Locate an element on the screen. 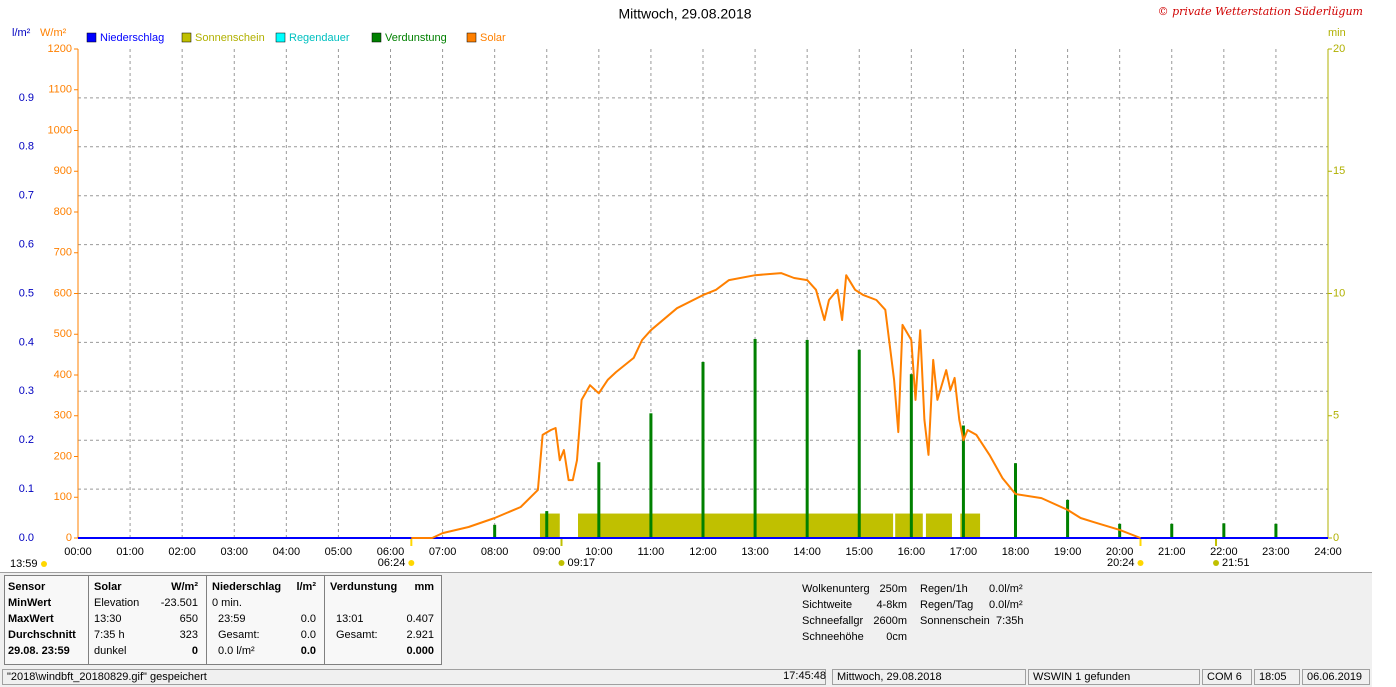  header-cell: Solar is located at coordinates (108, 587).